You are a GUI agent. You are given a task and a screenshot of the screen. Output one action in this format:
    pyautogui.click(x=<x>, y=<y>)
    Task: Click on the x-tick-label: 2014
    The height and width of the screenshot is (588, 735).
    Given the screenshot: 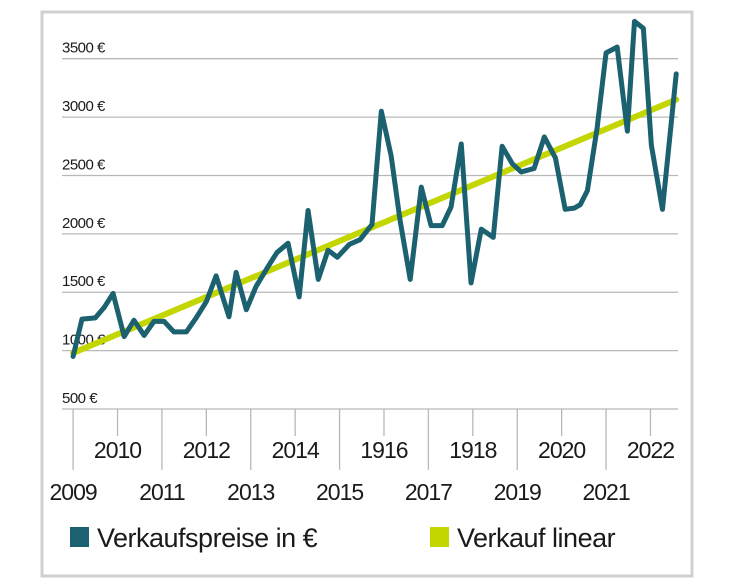 What is the action you would take?
    pyautogui.click(x=296, y=450)
    